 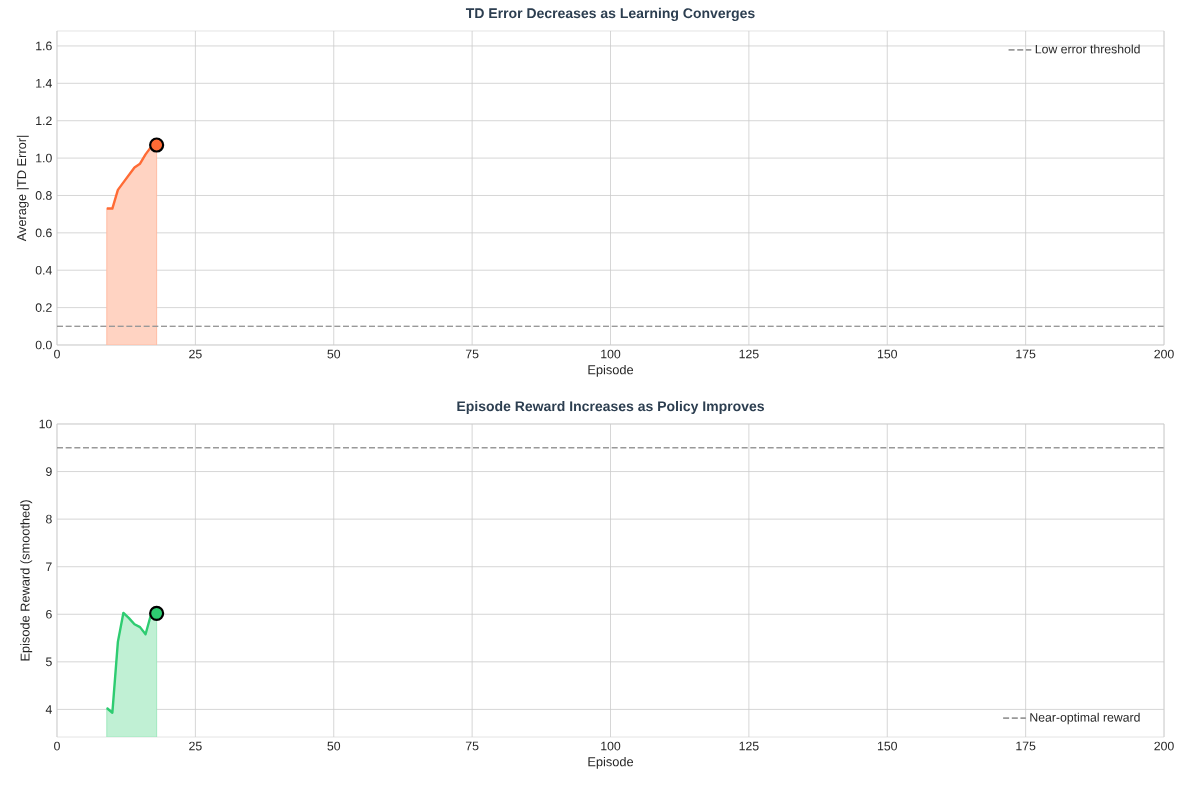 What do you see at coordinates (44, 120) in the screenshot?
I see `y-tick-label: 1.2` at bounding box center [44, 120].